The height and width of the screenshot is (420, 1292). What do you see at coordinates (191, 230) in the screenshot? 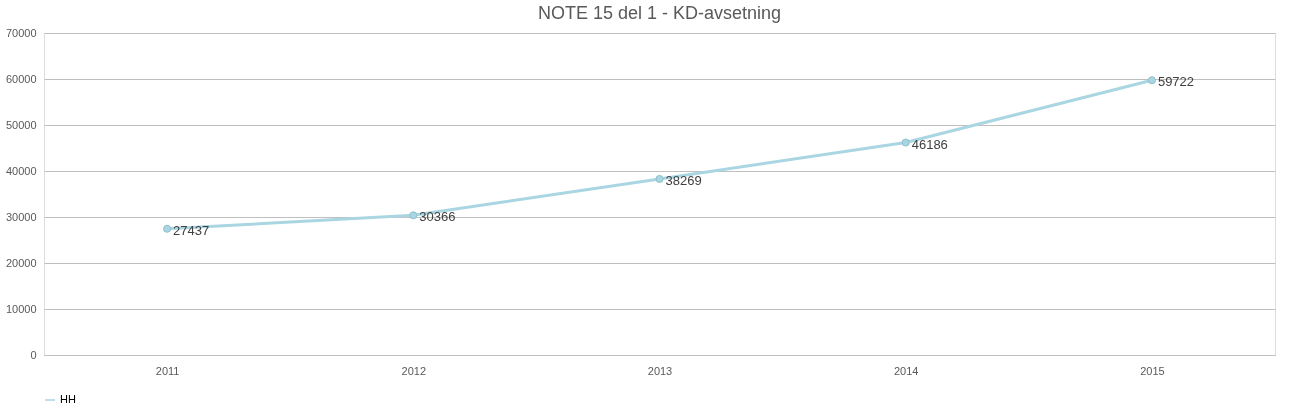
I see `data-label: 27437` at bounding box center [191, 230].